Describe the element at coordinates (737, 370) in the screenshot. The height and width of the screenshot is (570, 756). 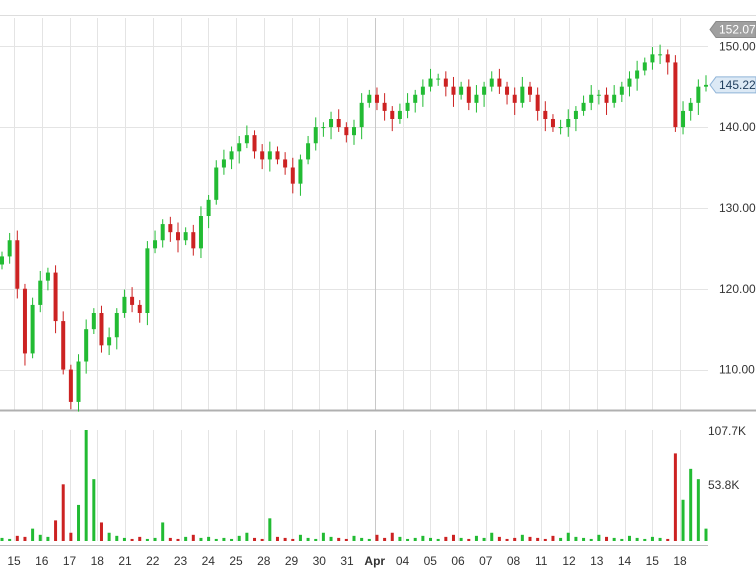
I see `y-tick-label: 110.00` at that location.